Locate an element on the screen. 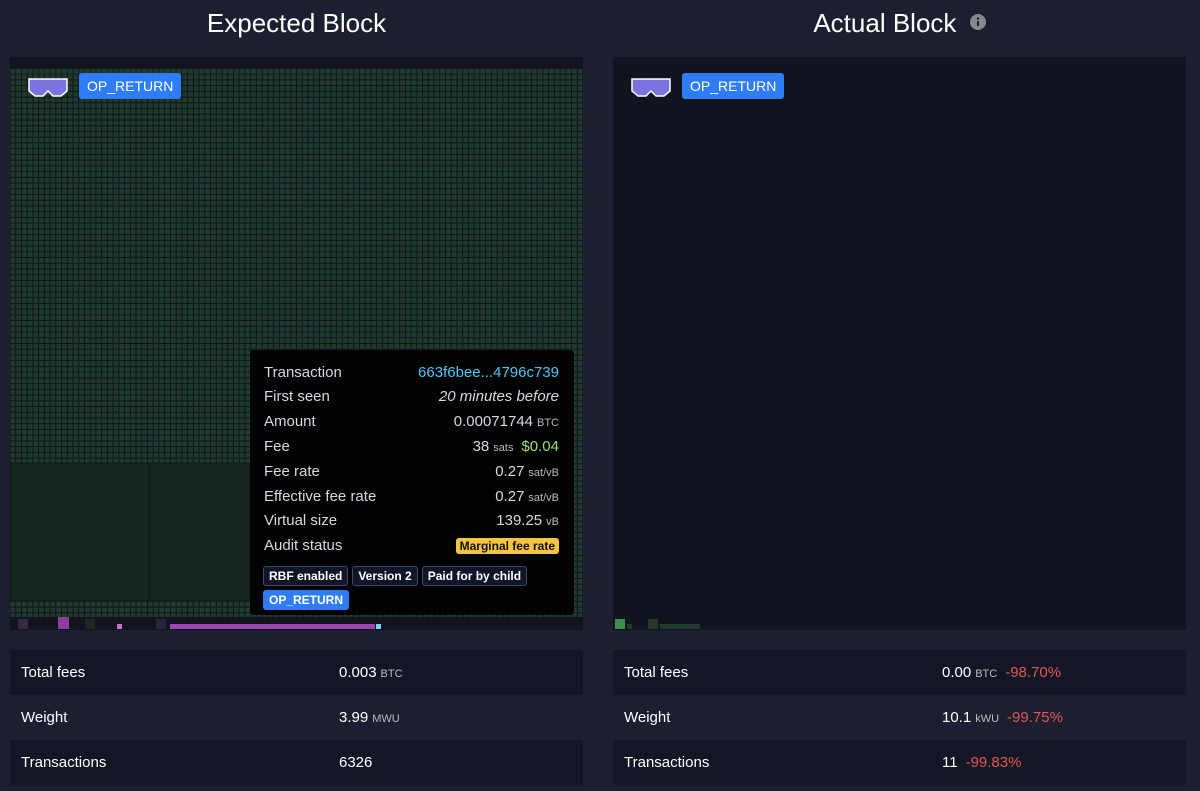 Image resolution: width=1200 pixels, height=791 pixels. row-label: Fee rate is located at coordinates (292, 471).